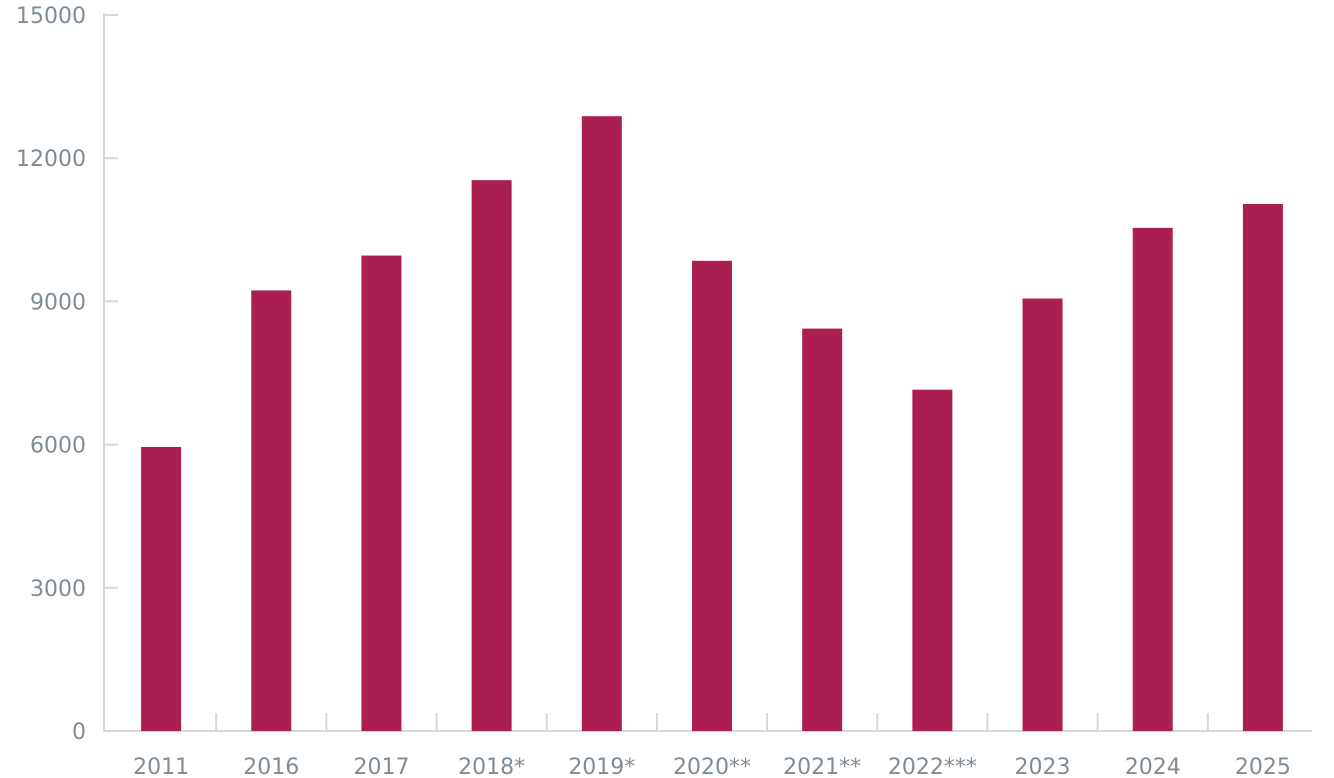  What do you see at coordinates (1262, 468) in the screenshot?
I see `bar-2025` at bounding box center [1262, 468].